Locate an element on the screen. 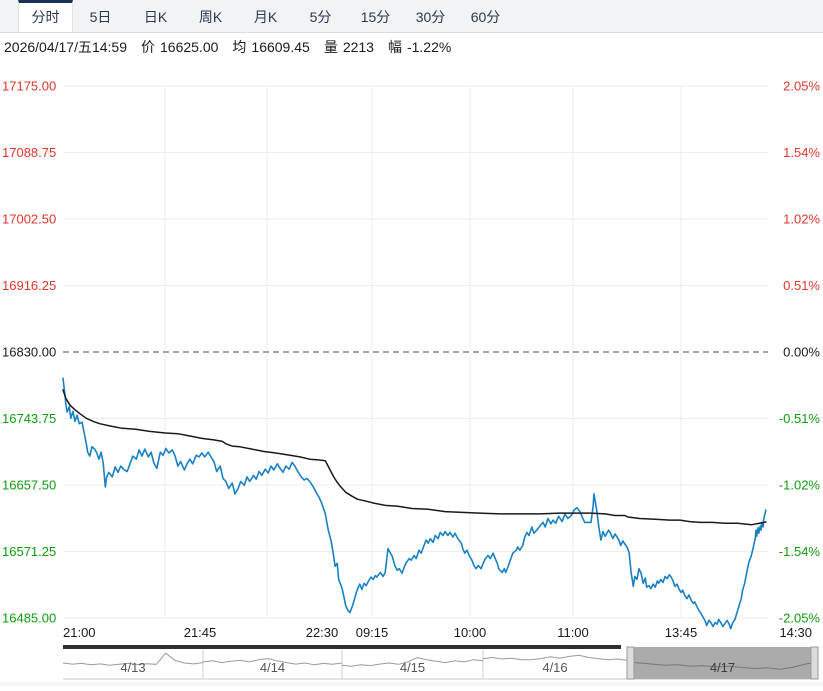 This screenshot has width=823, height=691. y-axis-left-label: 17175.00 is located at coordinates (29, 86).